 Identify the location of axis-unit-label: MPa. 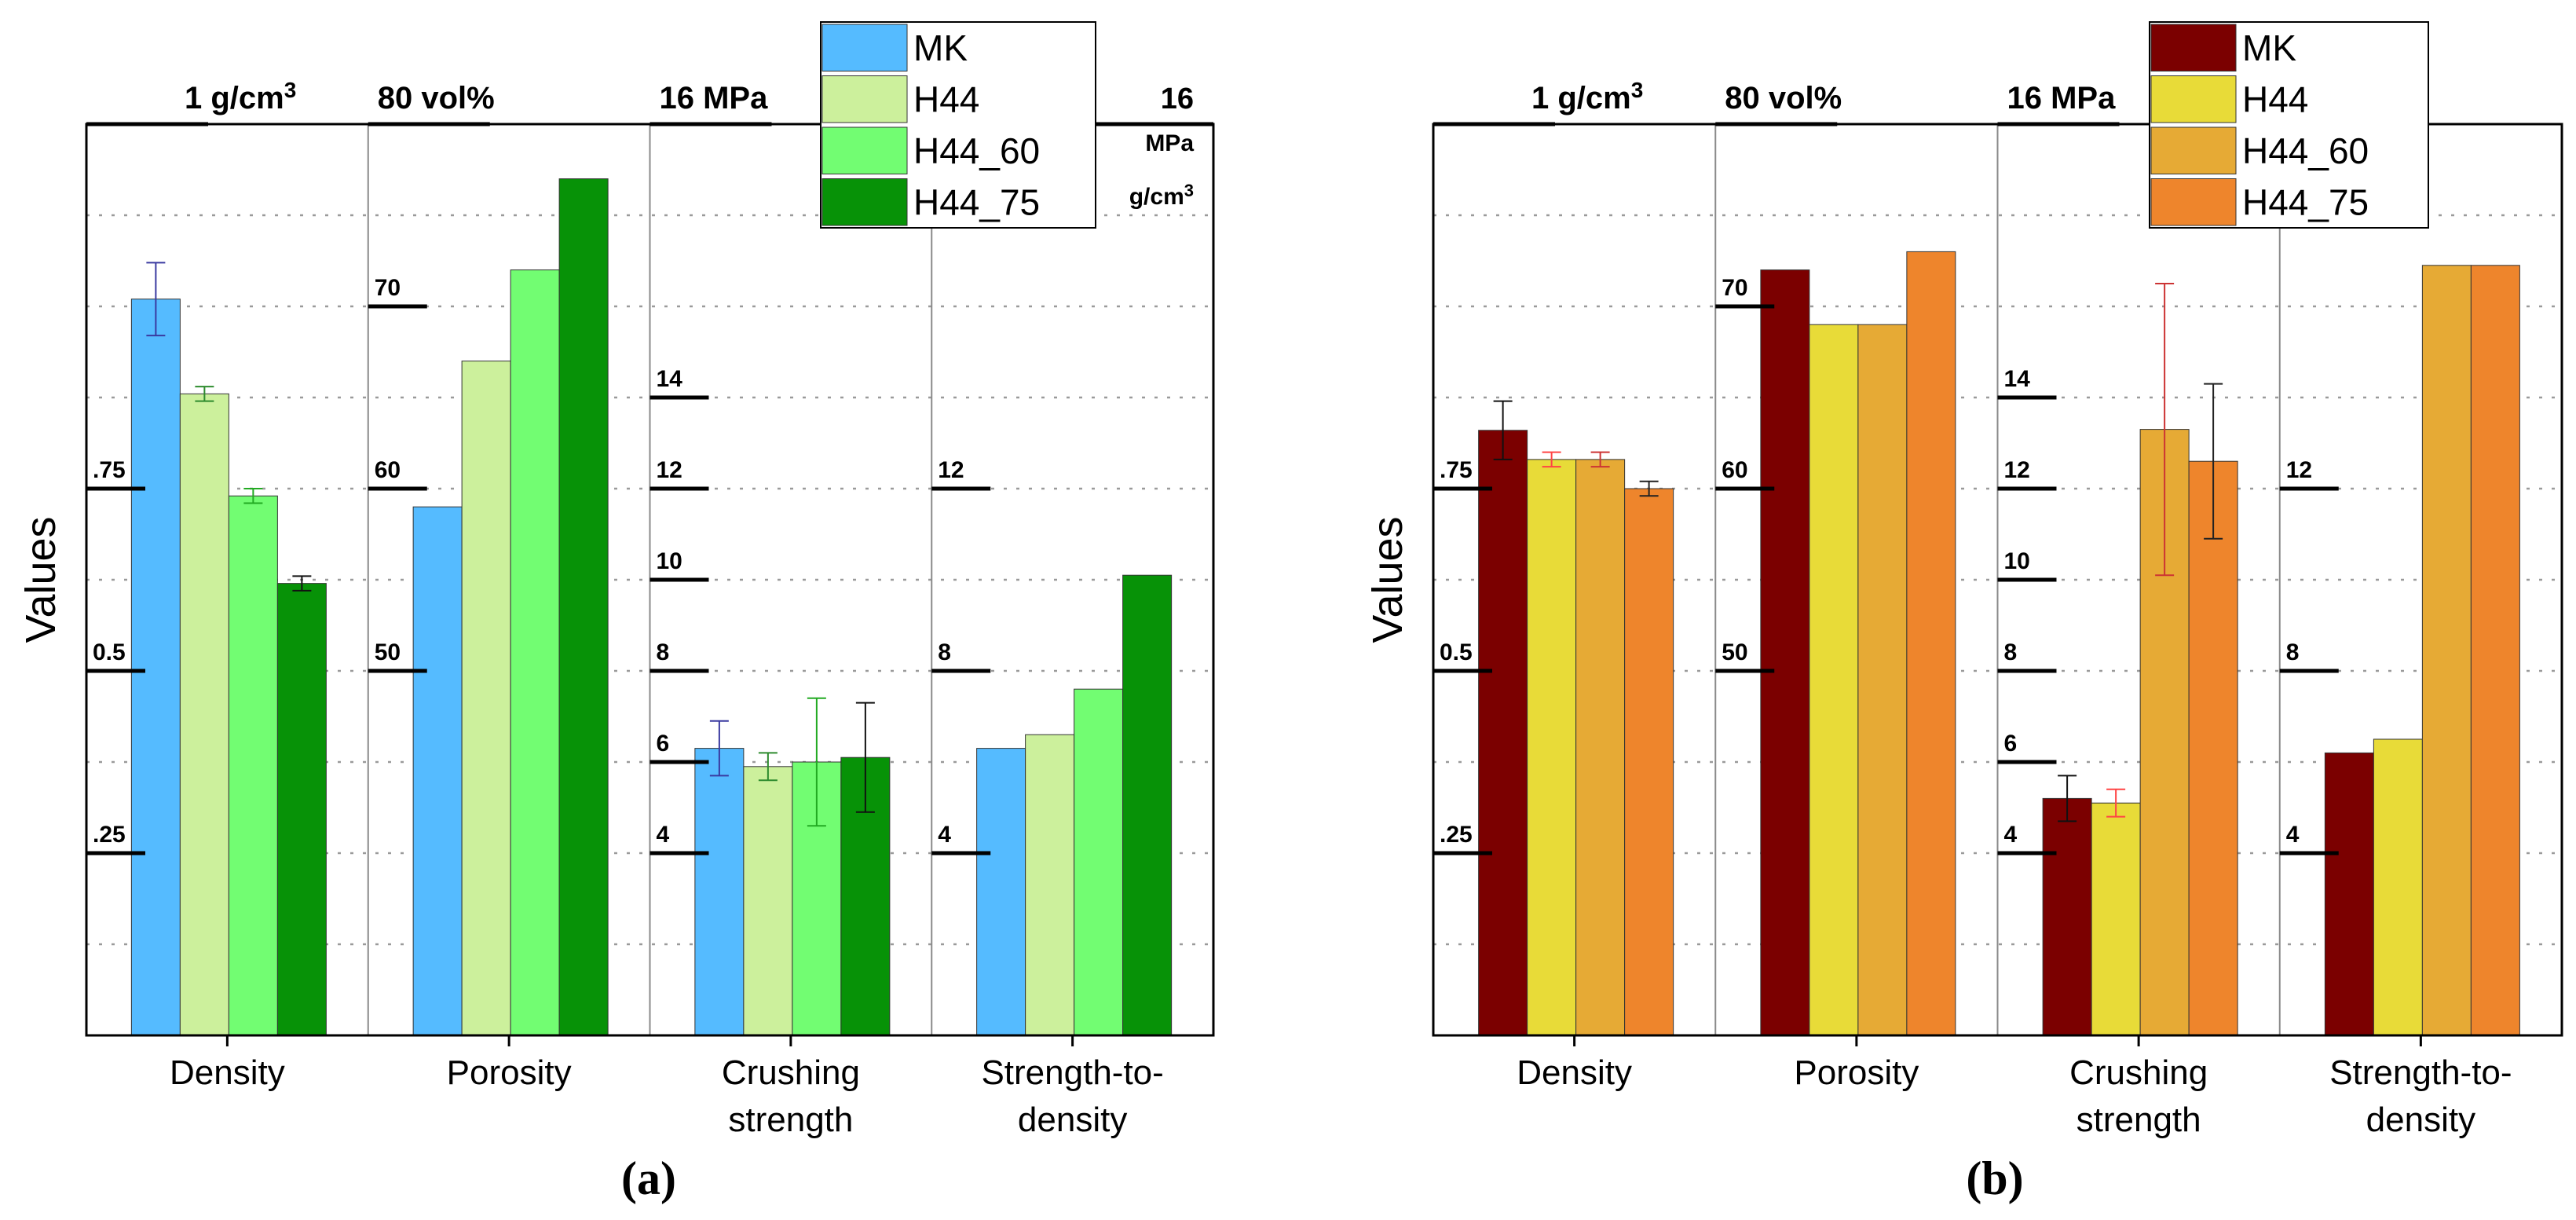
(1169, 143).